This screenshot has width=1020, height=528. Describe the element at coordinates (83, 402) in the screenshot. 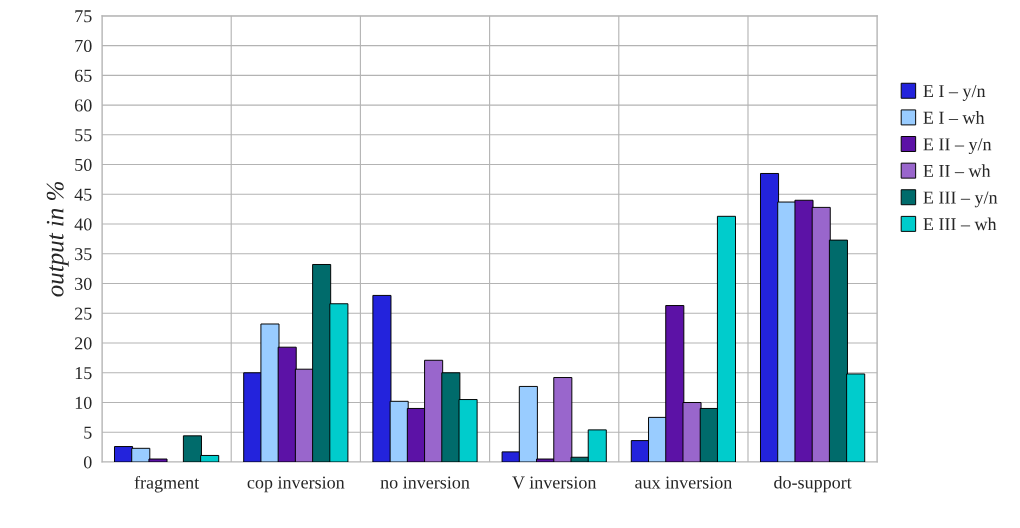

I see `y-tick-label: 10` at that location.